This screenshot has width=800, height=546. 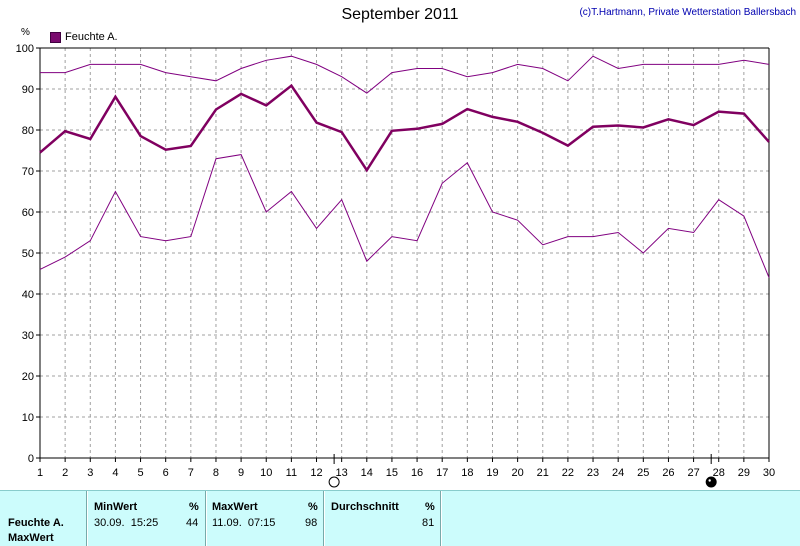 What do you see at coordinates (40, 473) in the screenshot?
I see `x-tick-label: 1` at bounding box center [40, 473].